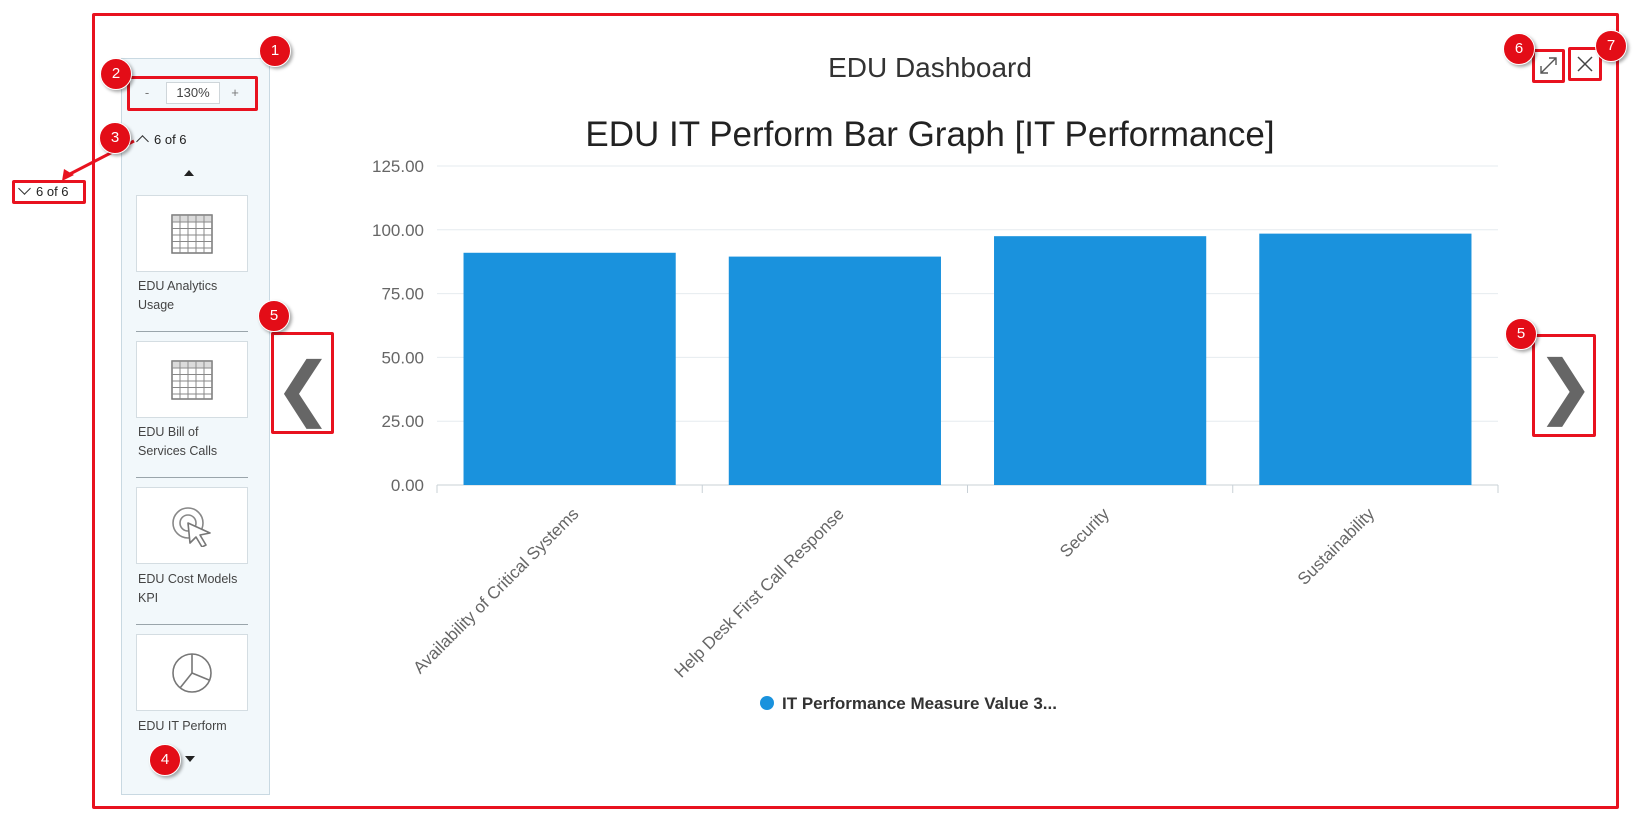 The width and height of the screenshot is (1636, 817). What do you see at coordinates (759, 592) in the screenshot?
I see `x-tick-label: Help Desk First Call Response` at bounding box center [759, 592].